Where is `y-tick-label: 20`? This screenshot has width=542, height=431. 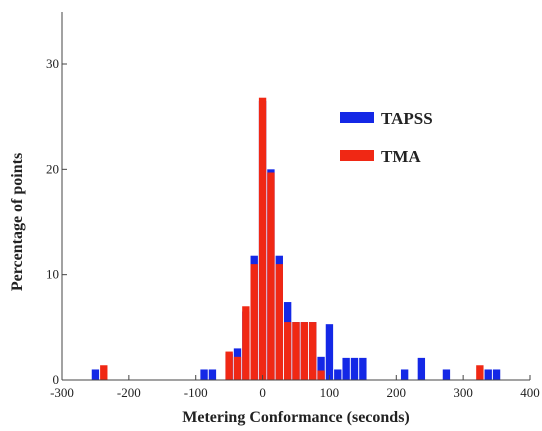
y-tick-label: 20 is located at coordinates (52, 168).